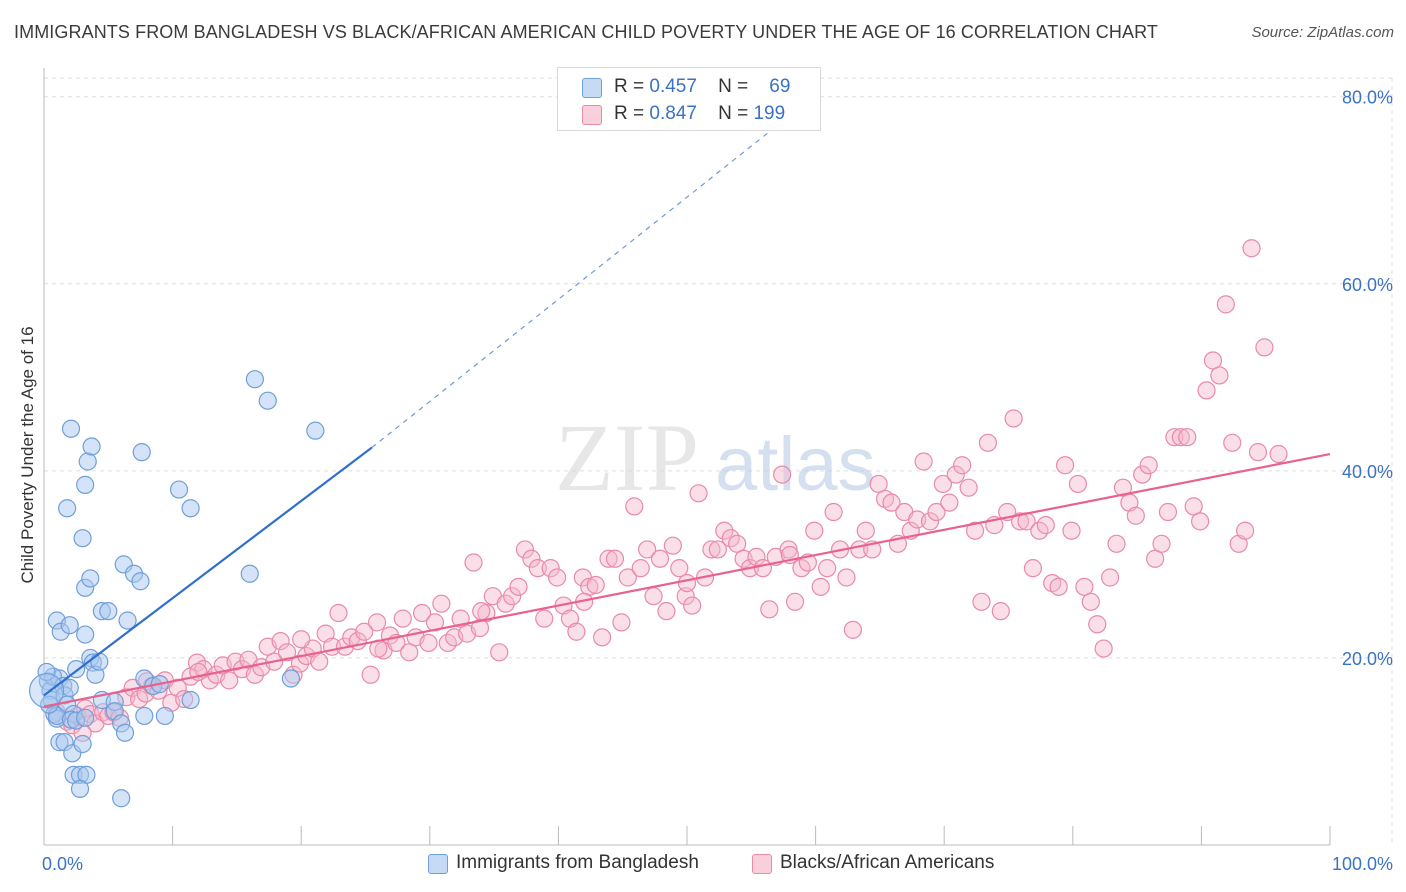 This screenshot has height=892, width=1406. I want to click on trend-line-bangladesh, so click(208, 571).